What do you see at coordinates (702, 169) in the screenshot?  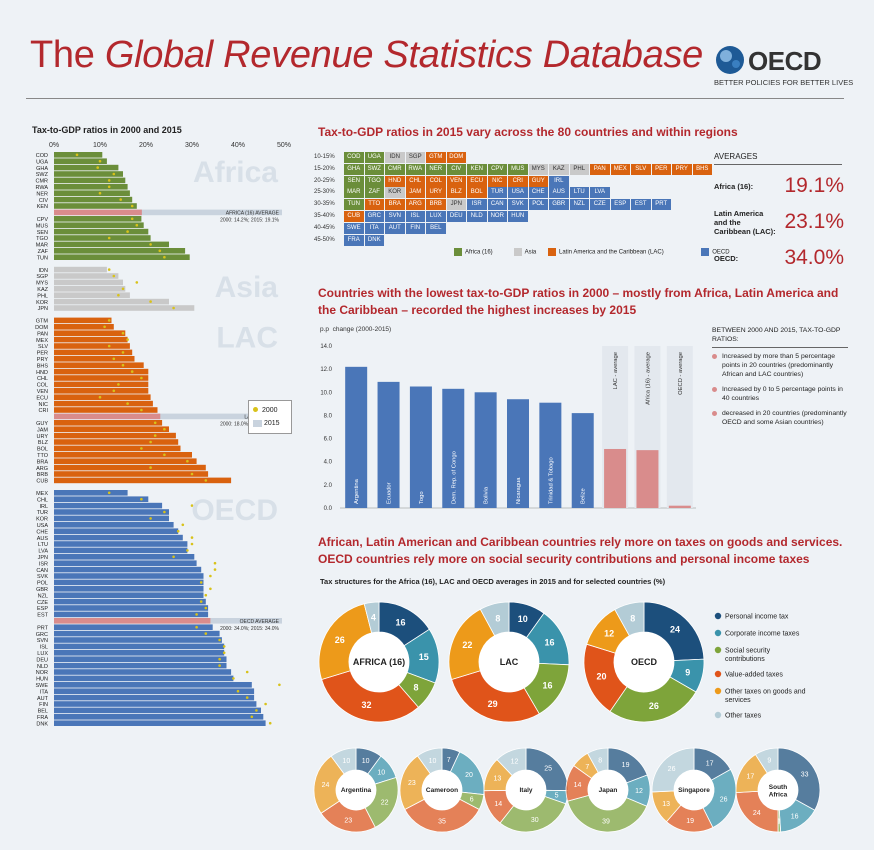 I see `heatmap-cell: BHS` at bounding box center [702, 169].